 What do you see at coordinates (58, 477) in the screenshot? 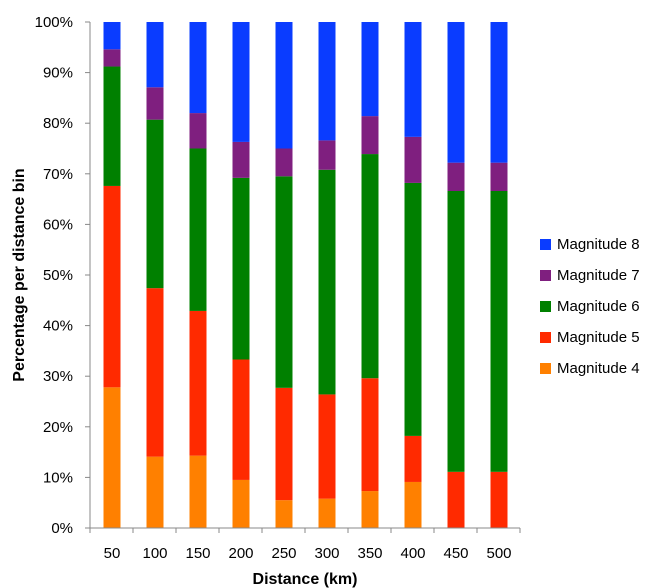
I see `y-tick-label: 10%` at bounding box center [58, 477].